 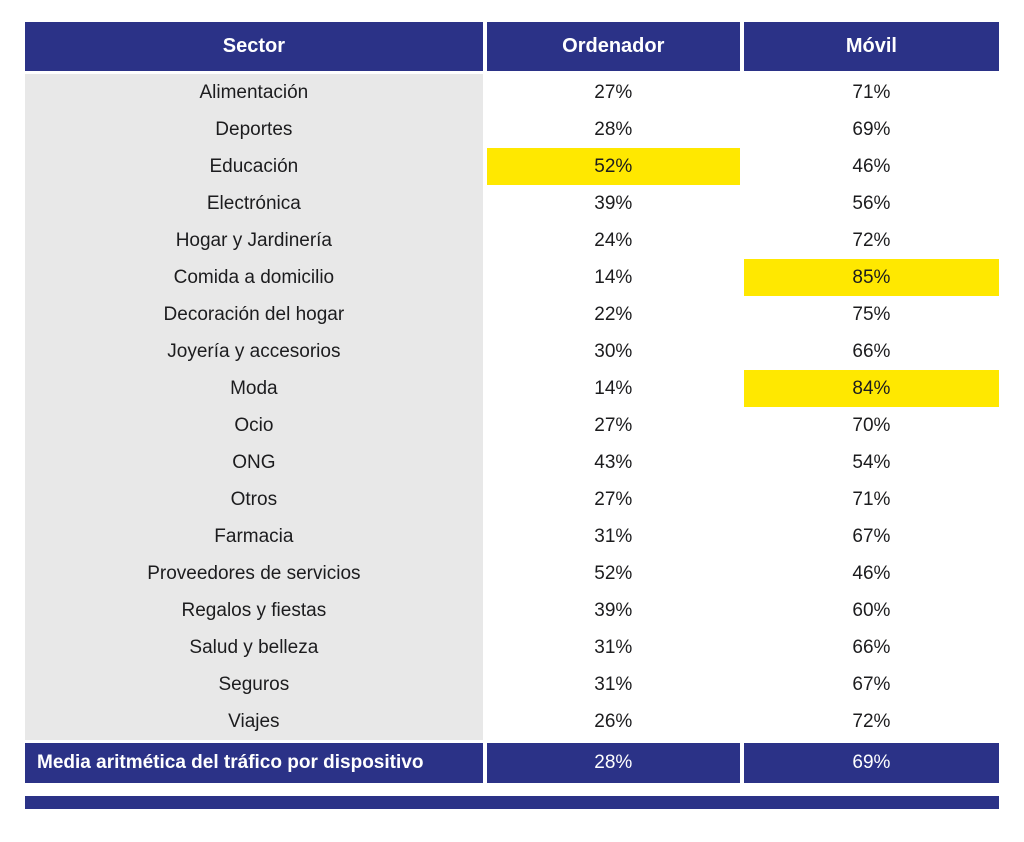 I want to click on sector-cell: Educación, so click(x=255, y=166).